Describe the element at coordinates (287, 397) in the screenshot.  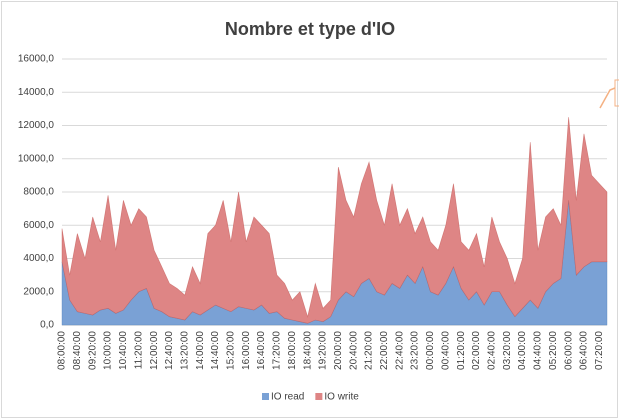
I see `legend-label: IO read` at that location.